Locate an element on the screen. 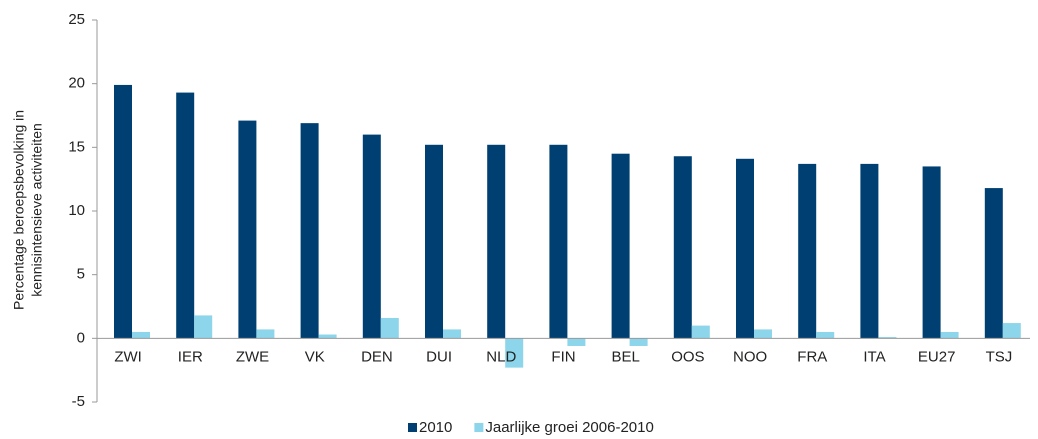 This screenshot has height=439, width=1038. x-tick-label: ZWE is located at coordinates (252, 356).